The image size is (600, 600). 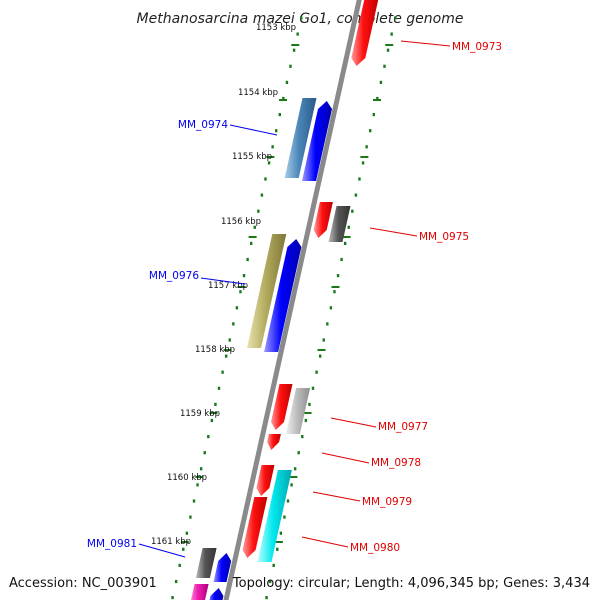 I want to click on ruler-label: 1159 kbp, so click(x=200, y=414).